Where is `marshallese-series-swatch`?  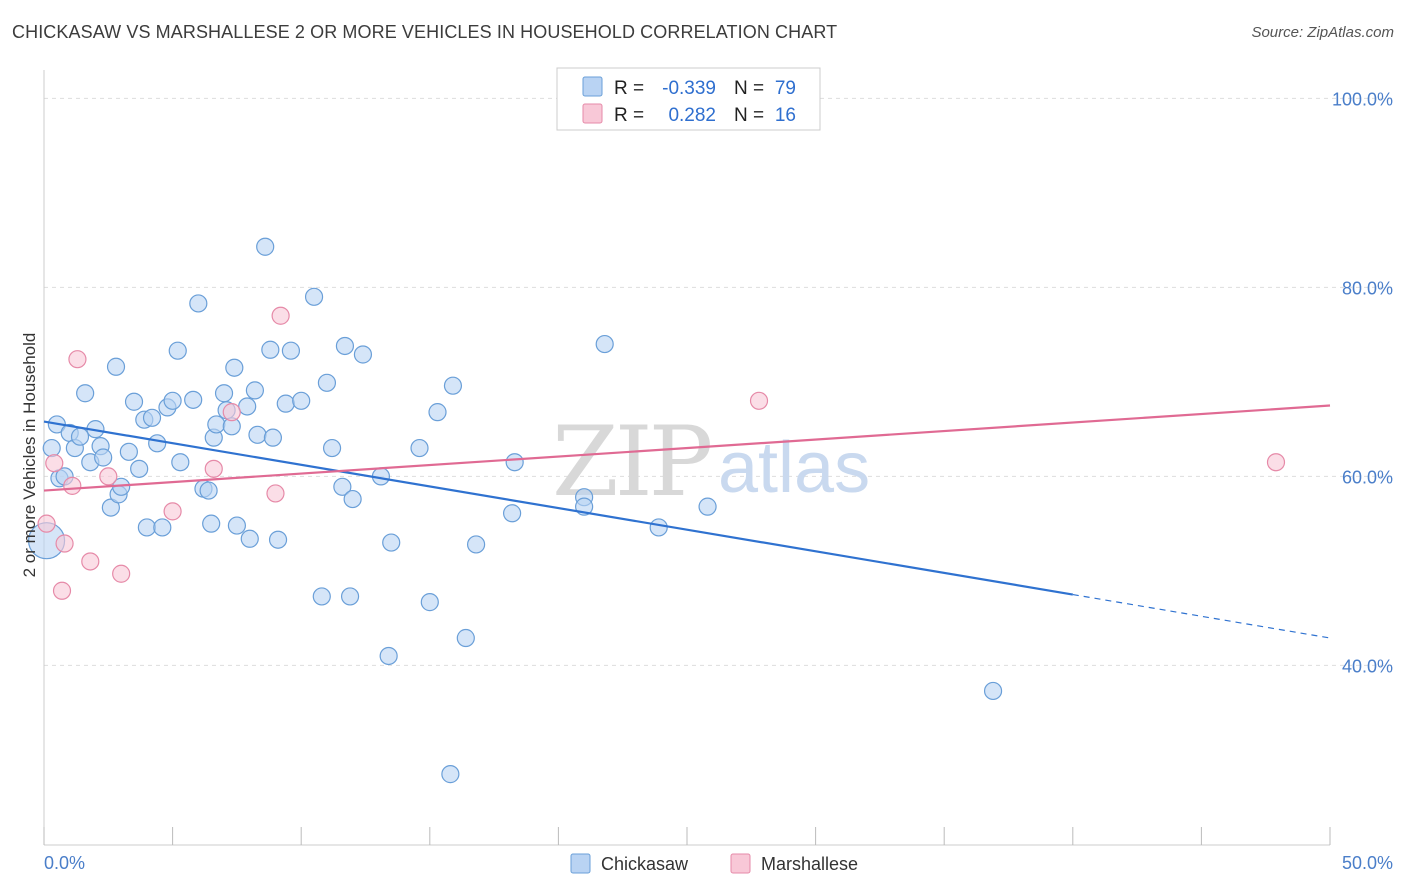
marshallese-series-swatch is located at coordinates (740, 863).